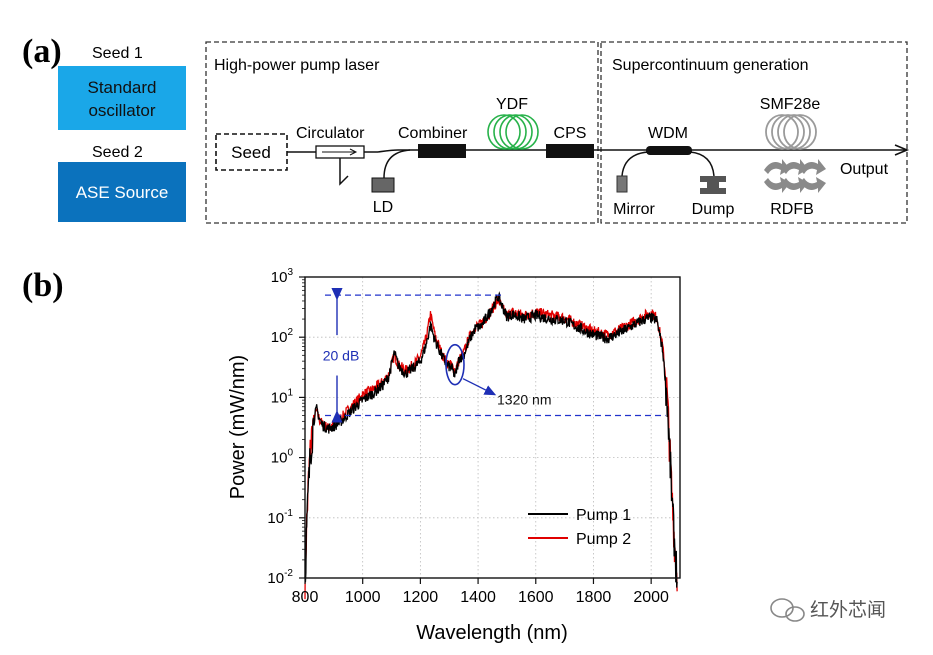 The width and height of the screenshot is (933, 655). Describe the element at coordinates (280, 577) in the screenshot. I see `y-tick-label--2: 10⁻²` at that location.